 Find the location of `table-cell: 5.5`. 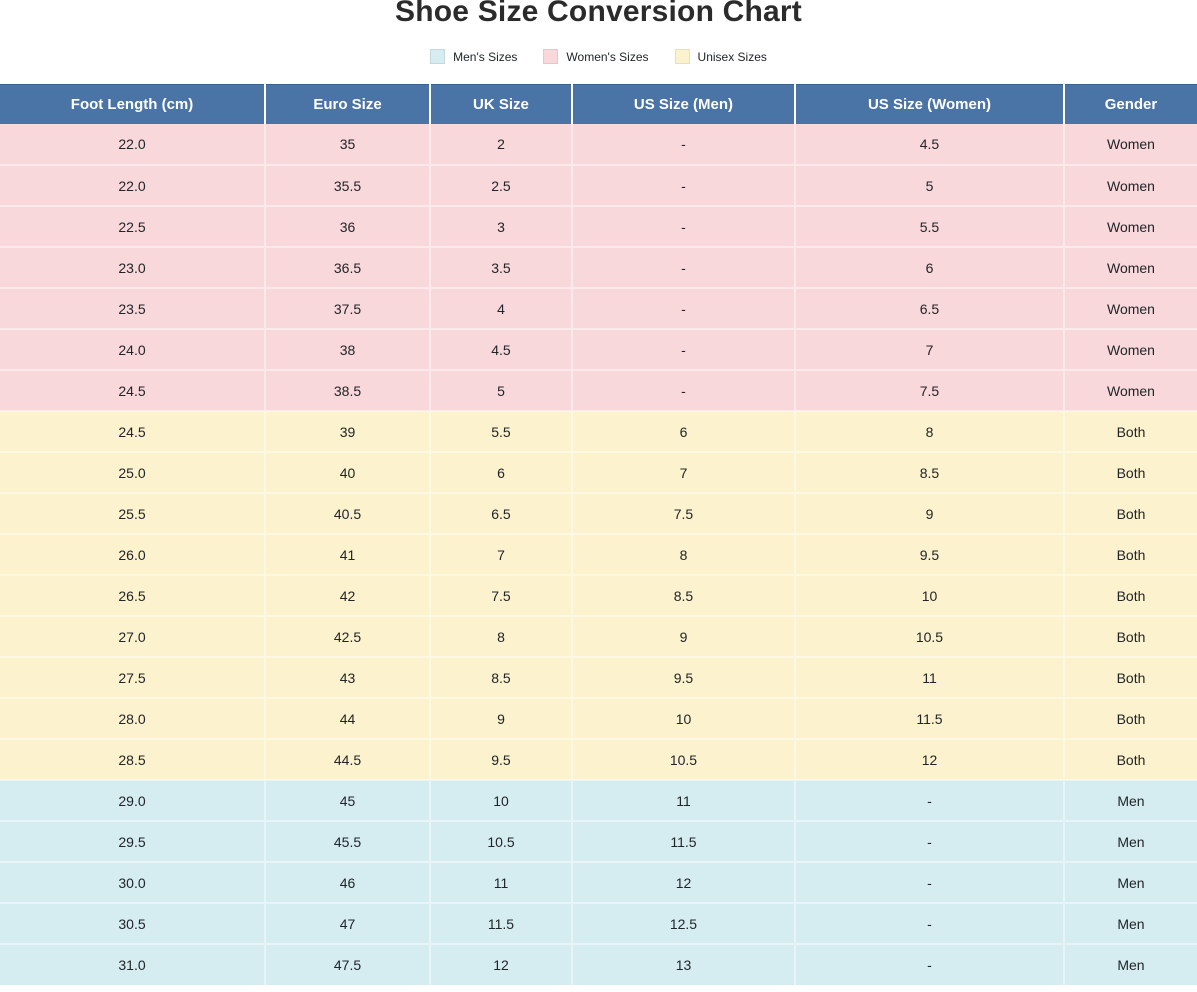

table-cell: 5.5 is located at coordinates (928, 226).